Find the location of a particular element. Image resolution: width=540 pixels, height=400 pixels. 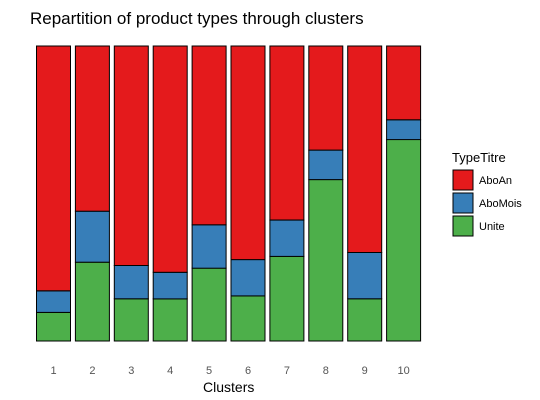

x-tick-label: 8 is located at coordinates (326, 371).